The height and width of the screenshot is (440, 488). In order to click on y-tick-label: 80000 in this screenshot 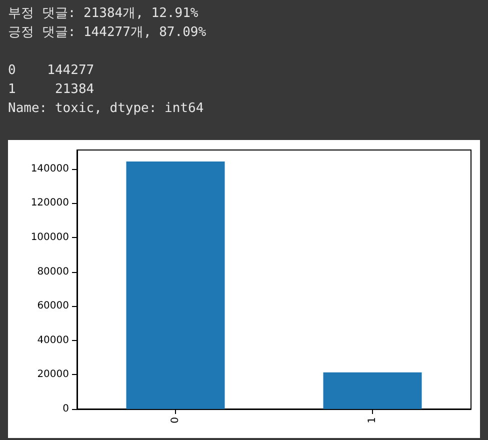, I will do `click(53, 272)`.